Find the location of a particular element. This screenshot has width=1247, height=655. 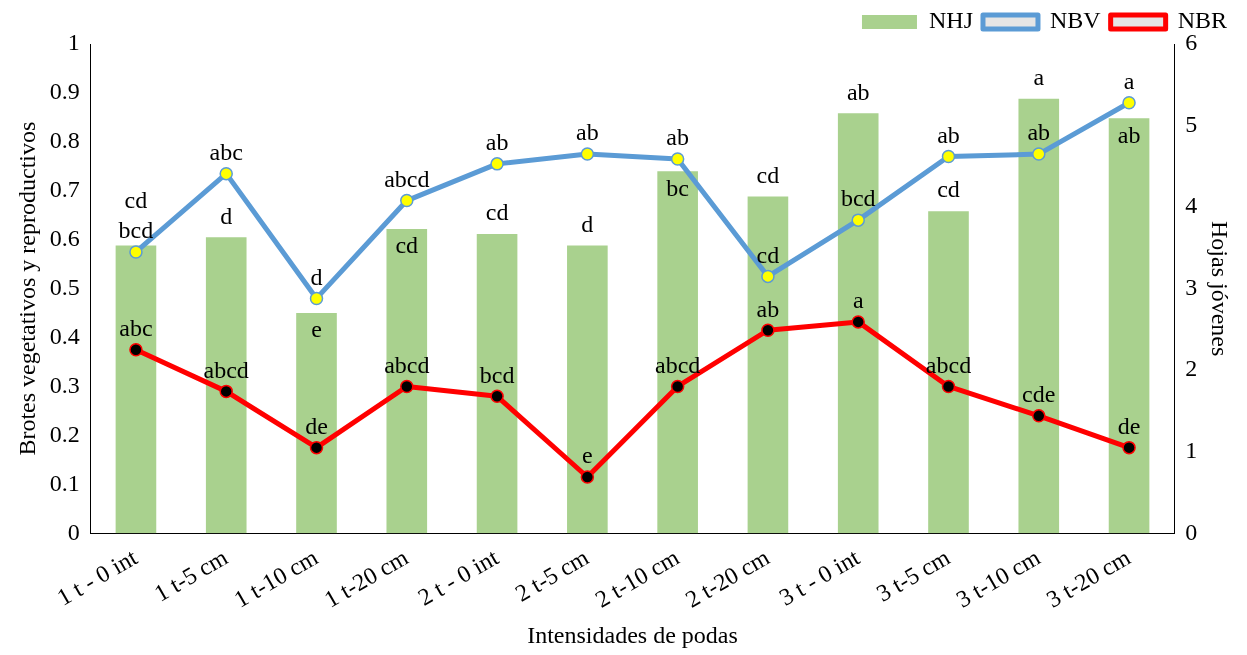

y-tick-label: 0.9 is located at coordinates (64, 91).